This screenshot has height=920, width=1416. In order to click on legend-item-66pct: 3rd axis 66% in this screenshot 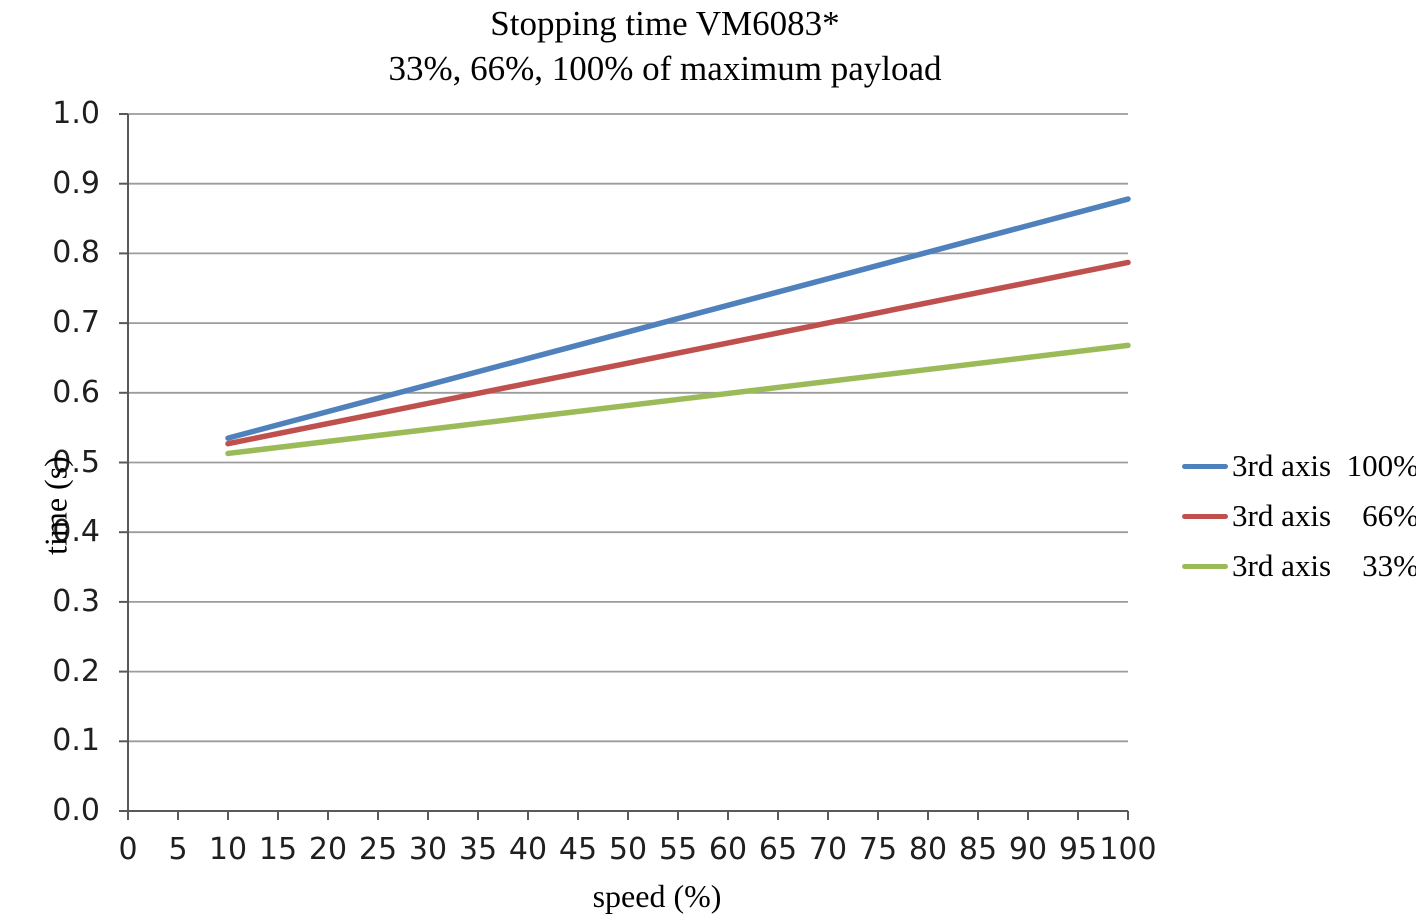, I will do `click(1299, 516)`.